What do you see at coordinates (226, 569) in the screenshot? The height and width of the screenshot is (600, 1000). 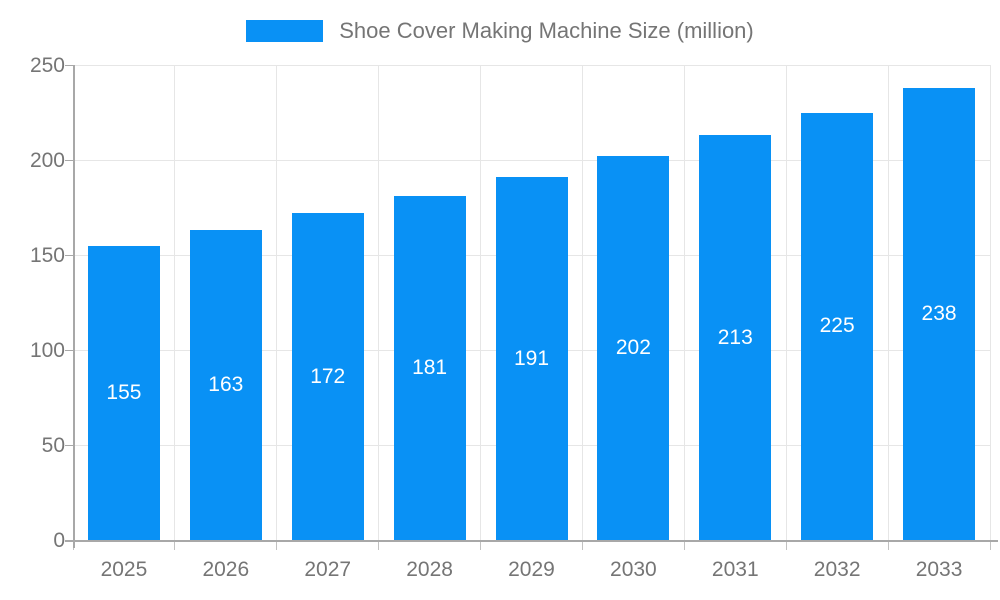 I see `x-tick-label: 2026` at bounding box center [226, 569].